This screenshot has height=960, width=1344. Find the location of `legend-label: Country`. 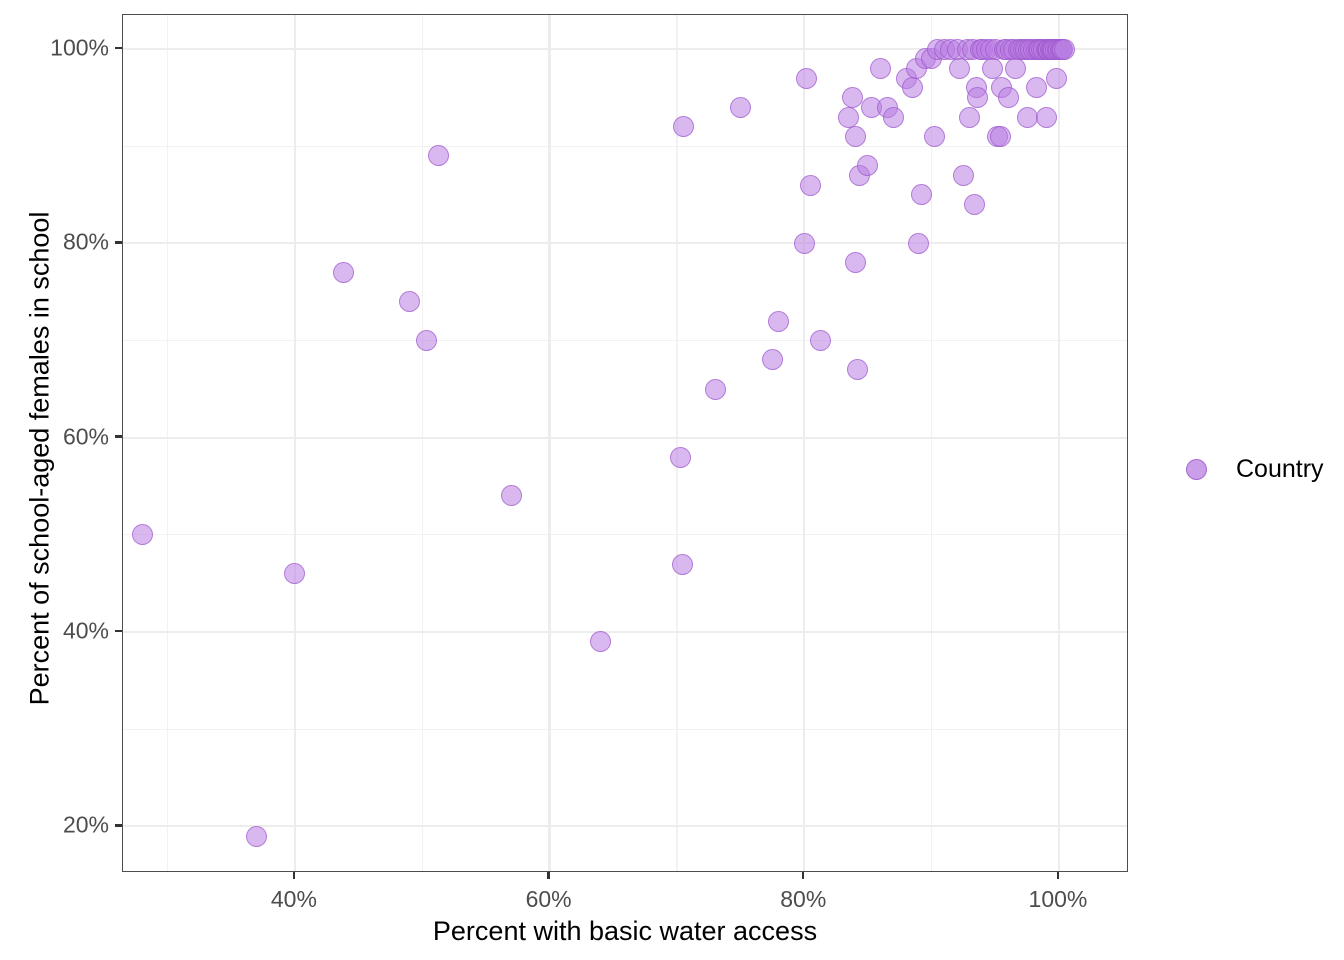

legend-label: Country is located at coordinates (1280, 468).